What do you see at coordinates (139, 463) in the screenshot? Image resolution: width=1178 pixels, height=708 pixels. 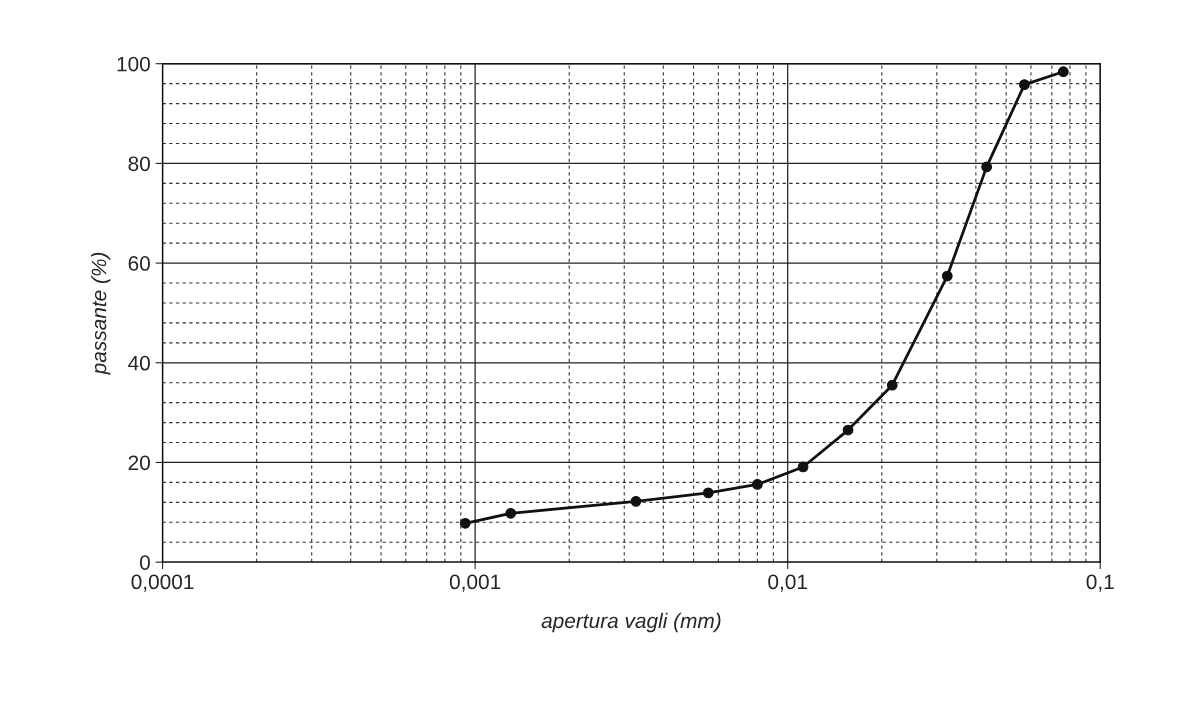 I see `y-tick-label: 20` at bounding box center [139, 463].